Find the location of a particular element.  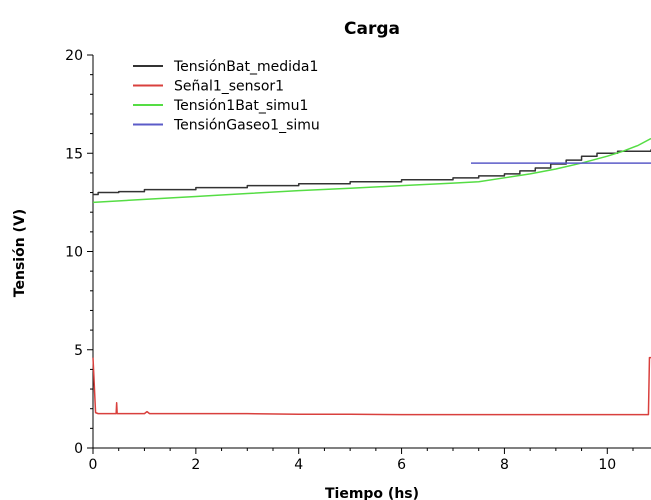

x-tick-label: 8 is located at coordinates (504, 465).